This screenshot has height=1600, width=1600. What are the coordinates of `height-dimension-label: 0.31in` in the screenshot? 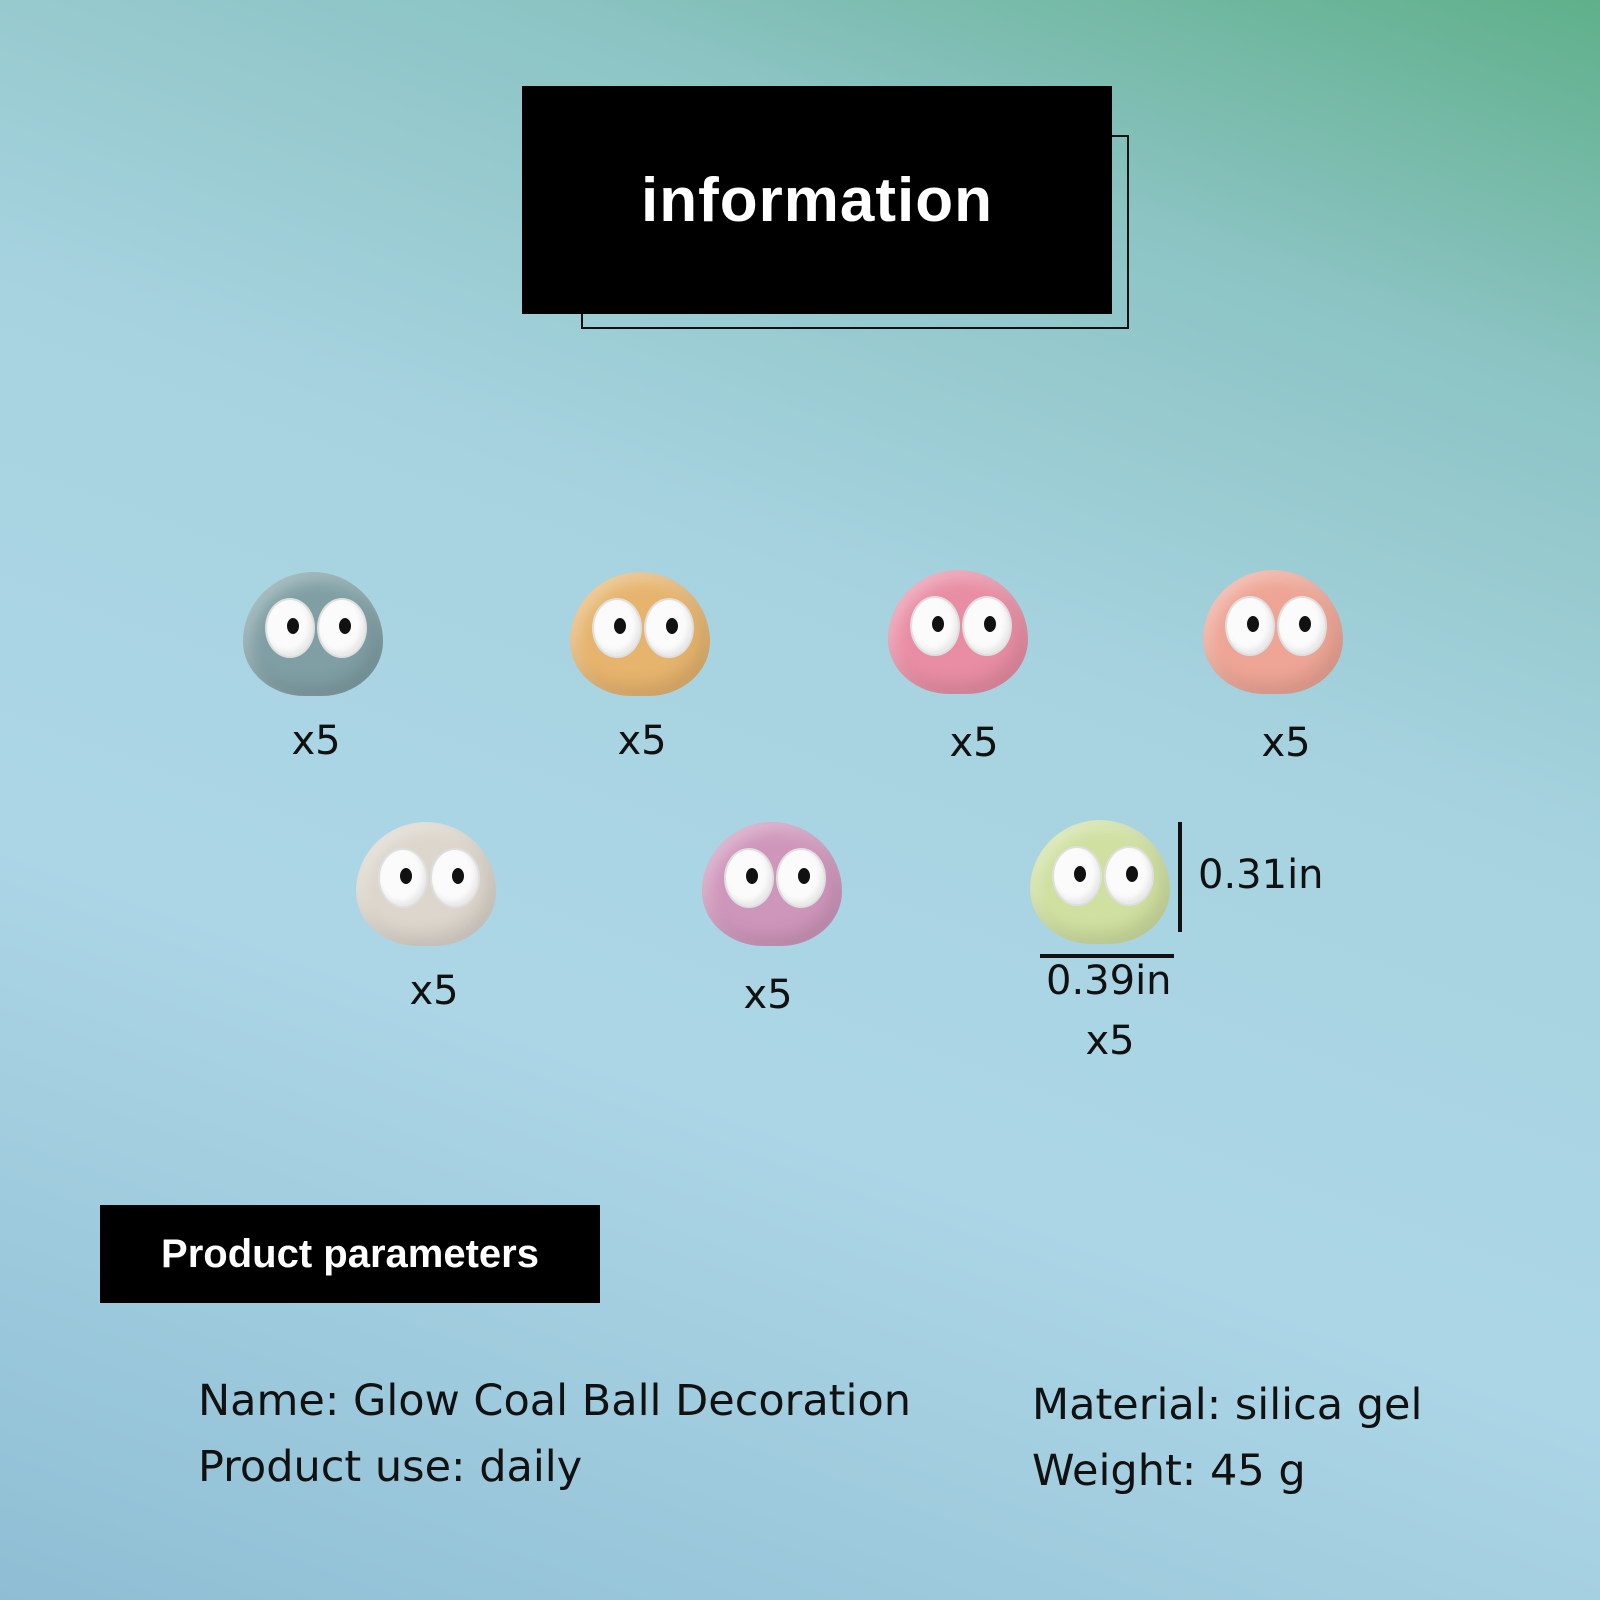 It's located at (1261, 875).